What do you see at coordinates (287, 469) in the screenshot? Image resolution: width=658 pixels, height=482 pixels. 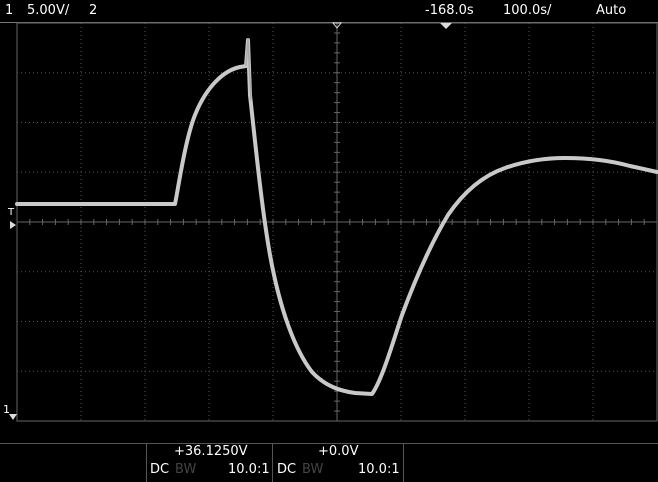 I see `ch2-coupling: DC` at bounding box center [287, 469].